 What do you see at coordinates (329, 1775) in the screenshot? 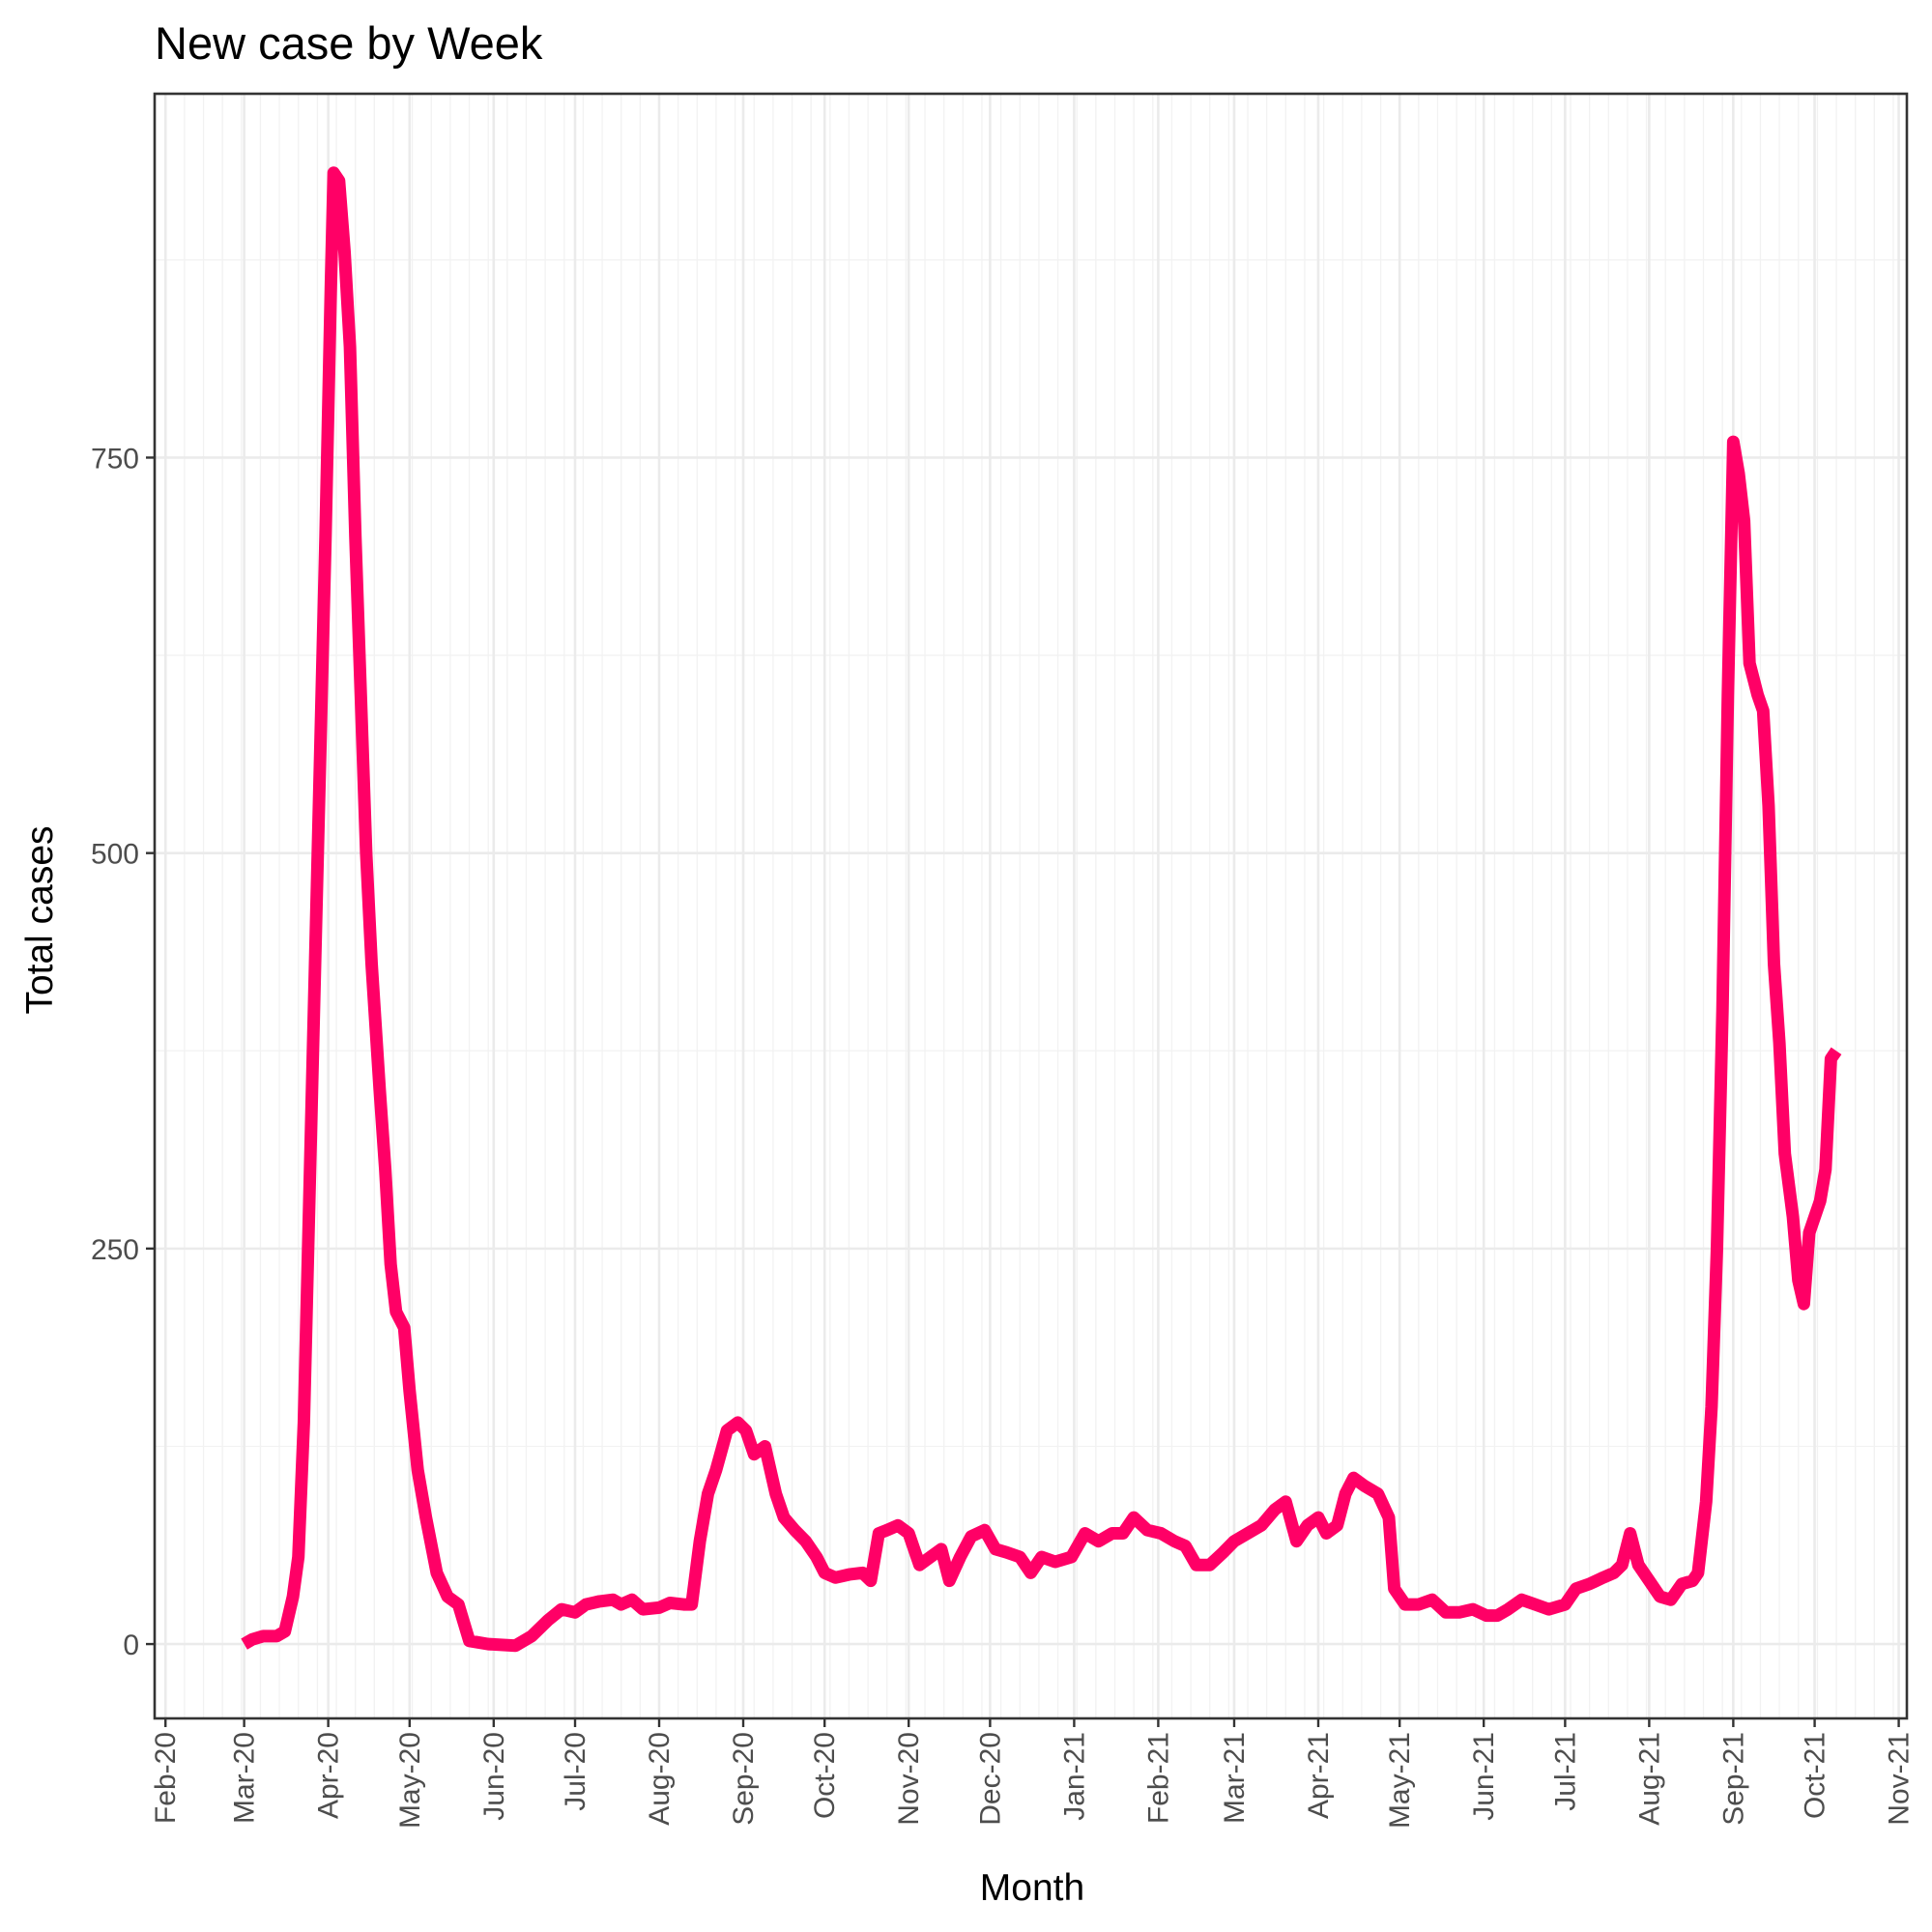
I see `x-tick-label: Apr-20` at bounding box center [329, 1775].